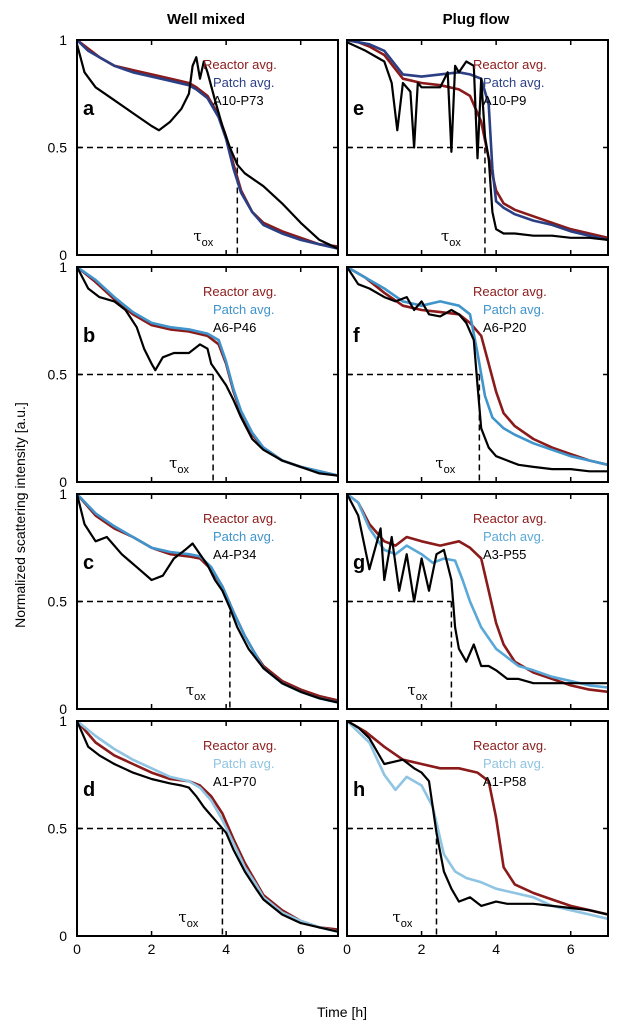 The height and width of the screenshot is (1020, 617). Describe the element at coordinates (89, 336) in the screenshot. I see `panel-letter: b` at that location.